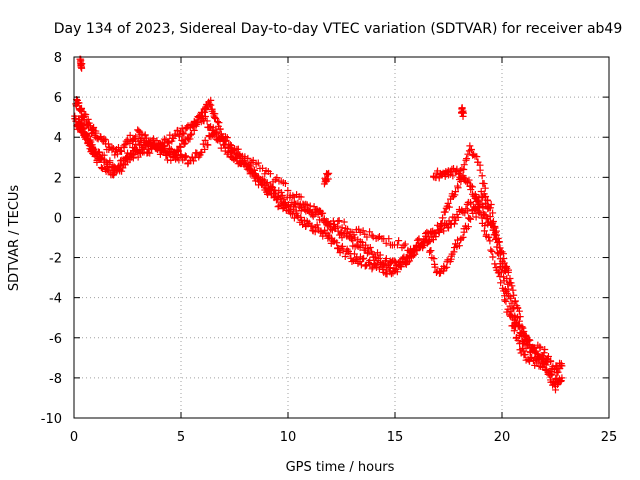  I want to click on x-tick-label: 25, so click(609, 437).